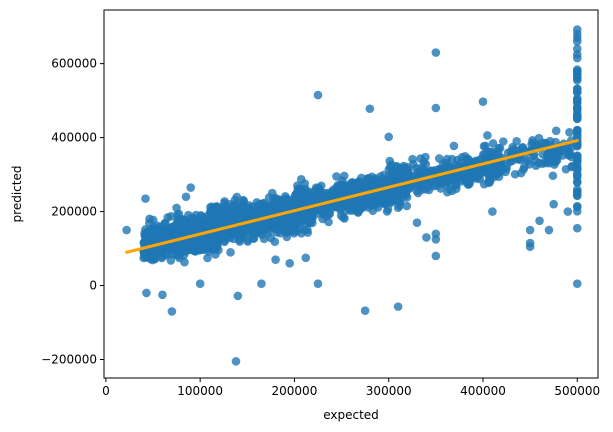 The width and height of the screenshot is (613, 432). I want to click on x-tick-label: 100000, so click(200, 391).